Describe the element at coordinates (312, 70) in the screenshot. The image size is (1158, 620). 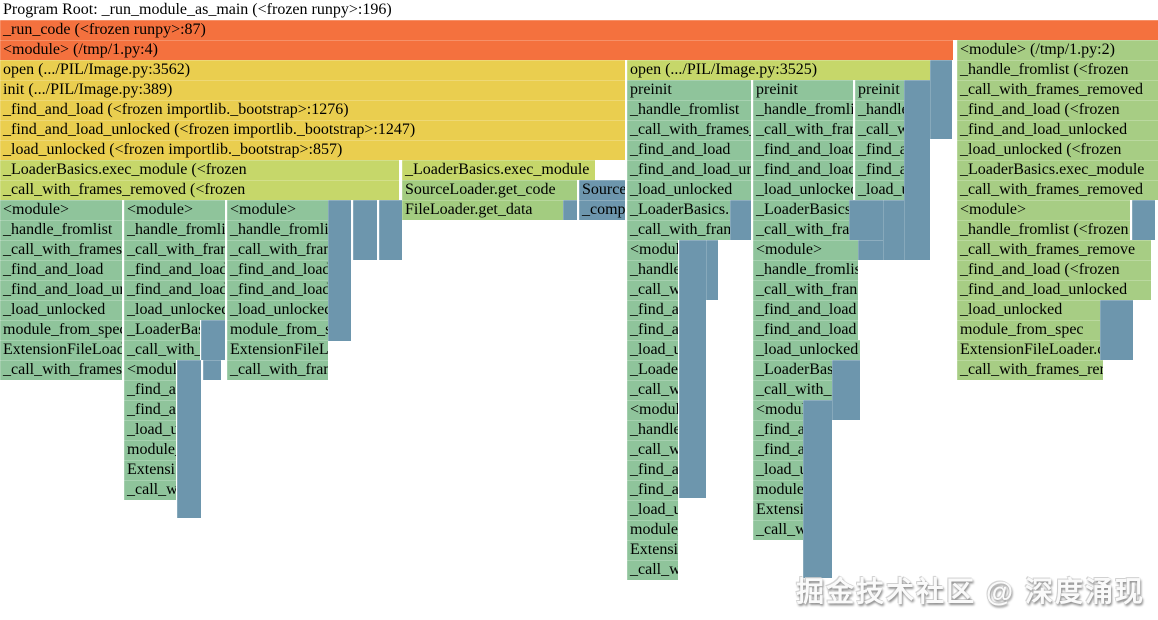
I see `flame-frame: open (.../PIL/Image.py:3562)` at that location.